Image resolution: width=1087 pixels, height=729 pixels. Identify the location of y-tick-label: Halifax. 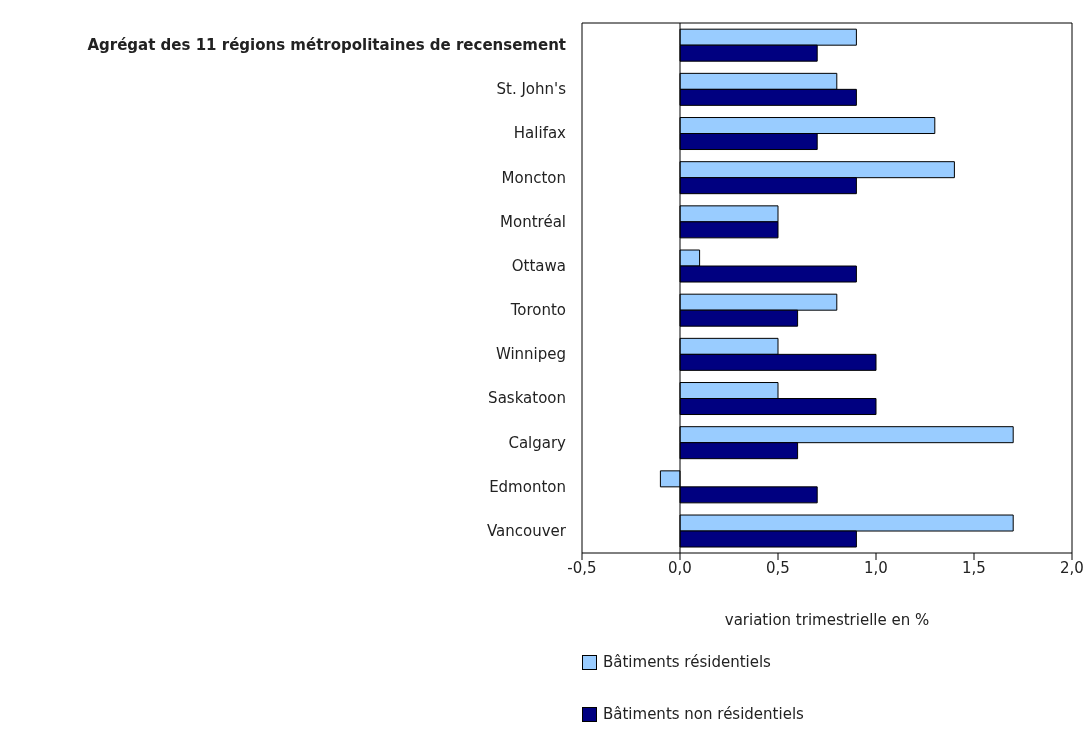
(540, 133).